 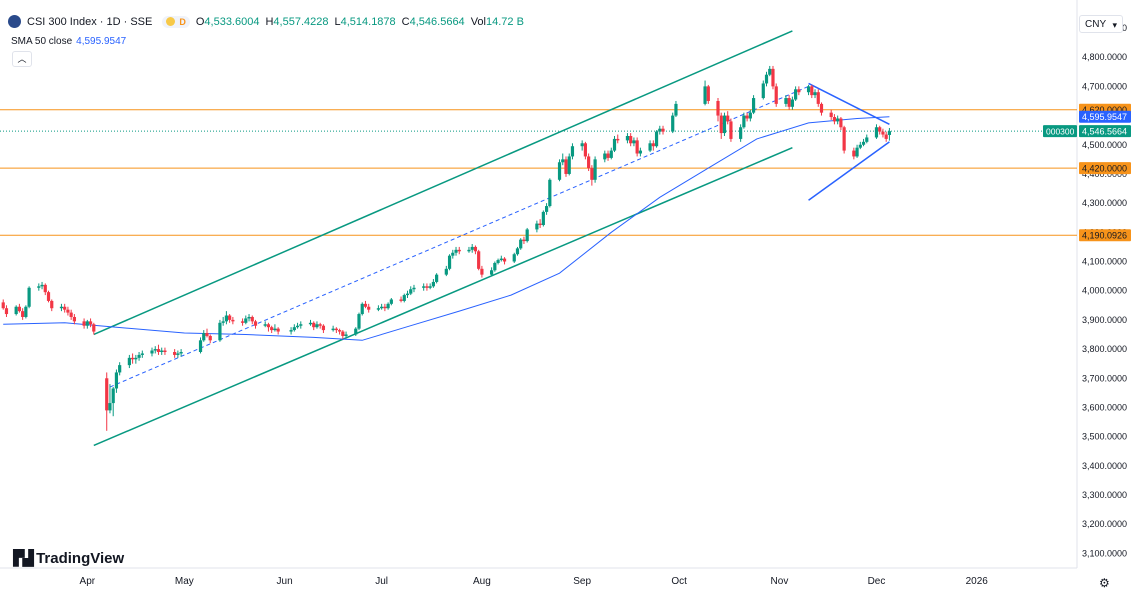 What do you see at coordinates (1104, 349) in the screenshot?
I see `y-tick-label: 3,800.0000` at bounding box center [1104, 349].